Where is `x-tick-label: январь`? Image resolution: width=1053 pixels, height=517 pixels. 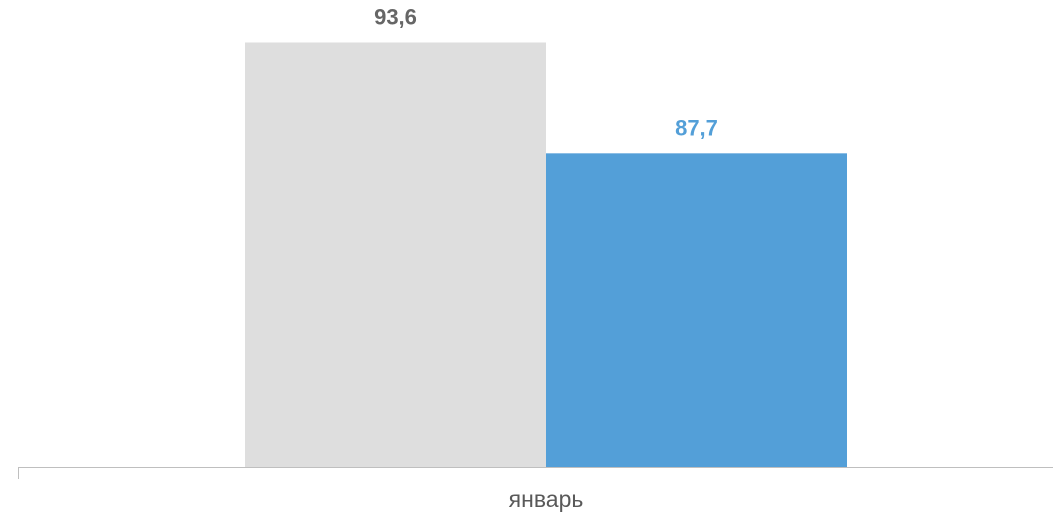
x-tick-label: январь is located at coordinates (546, 499).